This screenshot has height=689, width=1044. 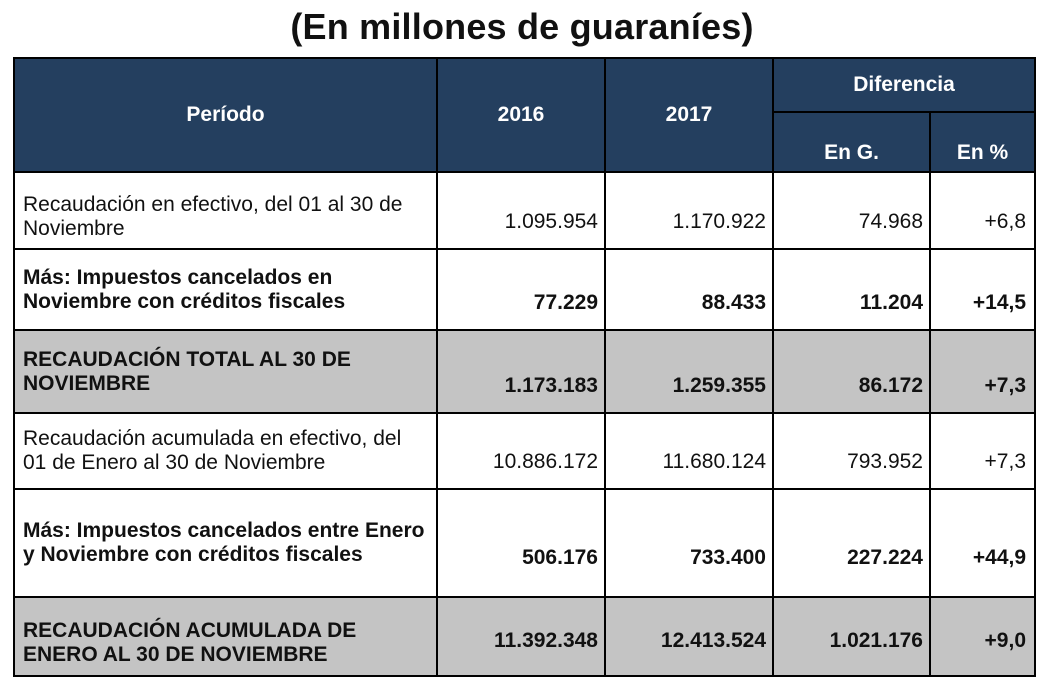 What do you see at coordinates (689, 115) in the screenshot?
I see `header-2017: 2017` at bounding box center [689, 115].